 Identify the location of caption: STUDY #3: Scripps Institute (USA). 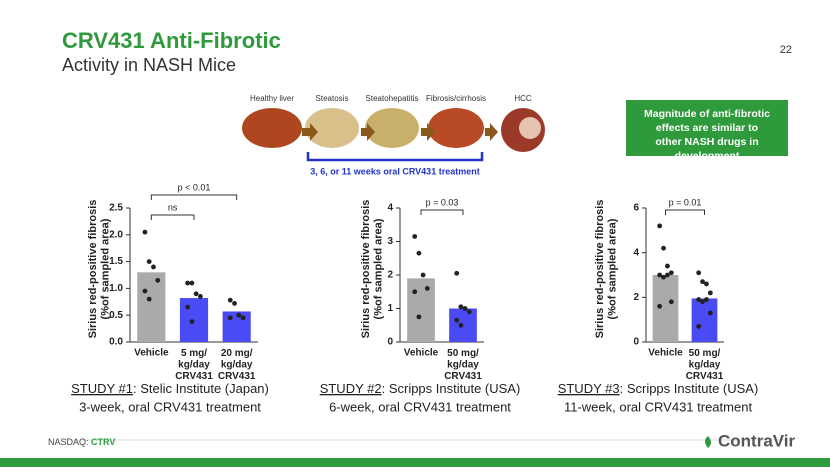
(658, 388).